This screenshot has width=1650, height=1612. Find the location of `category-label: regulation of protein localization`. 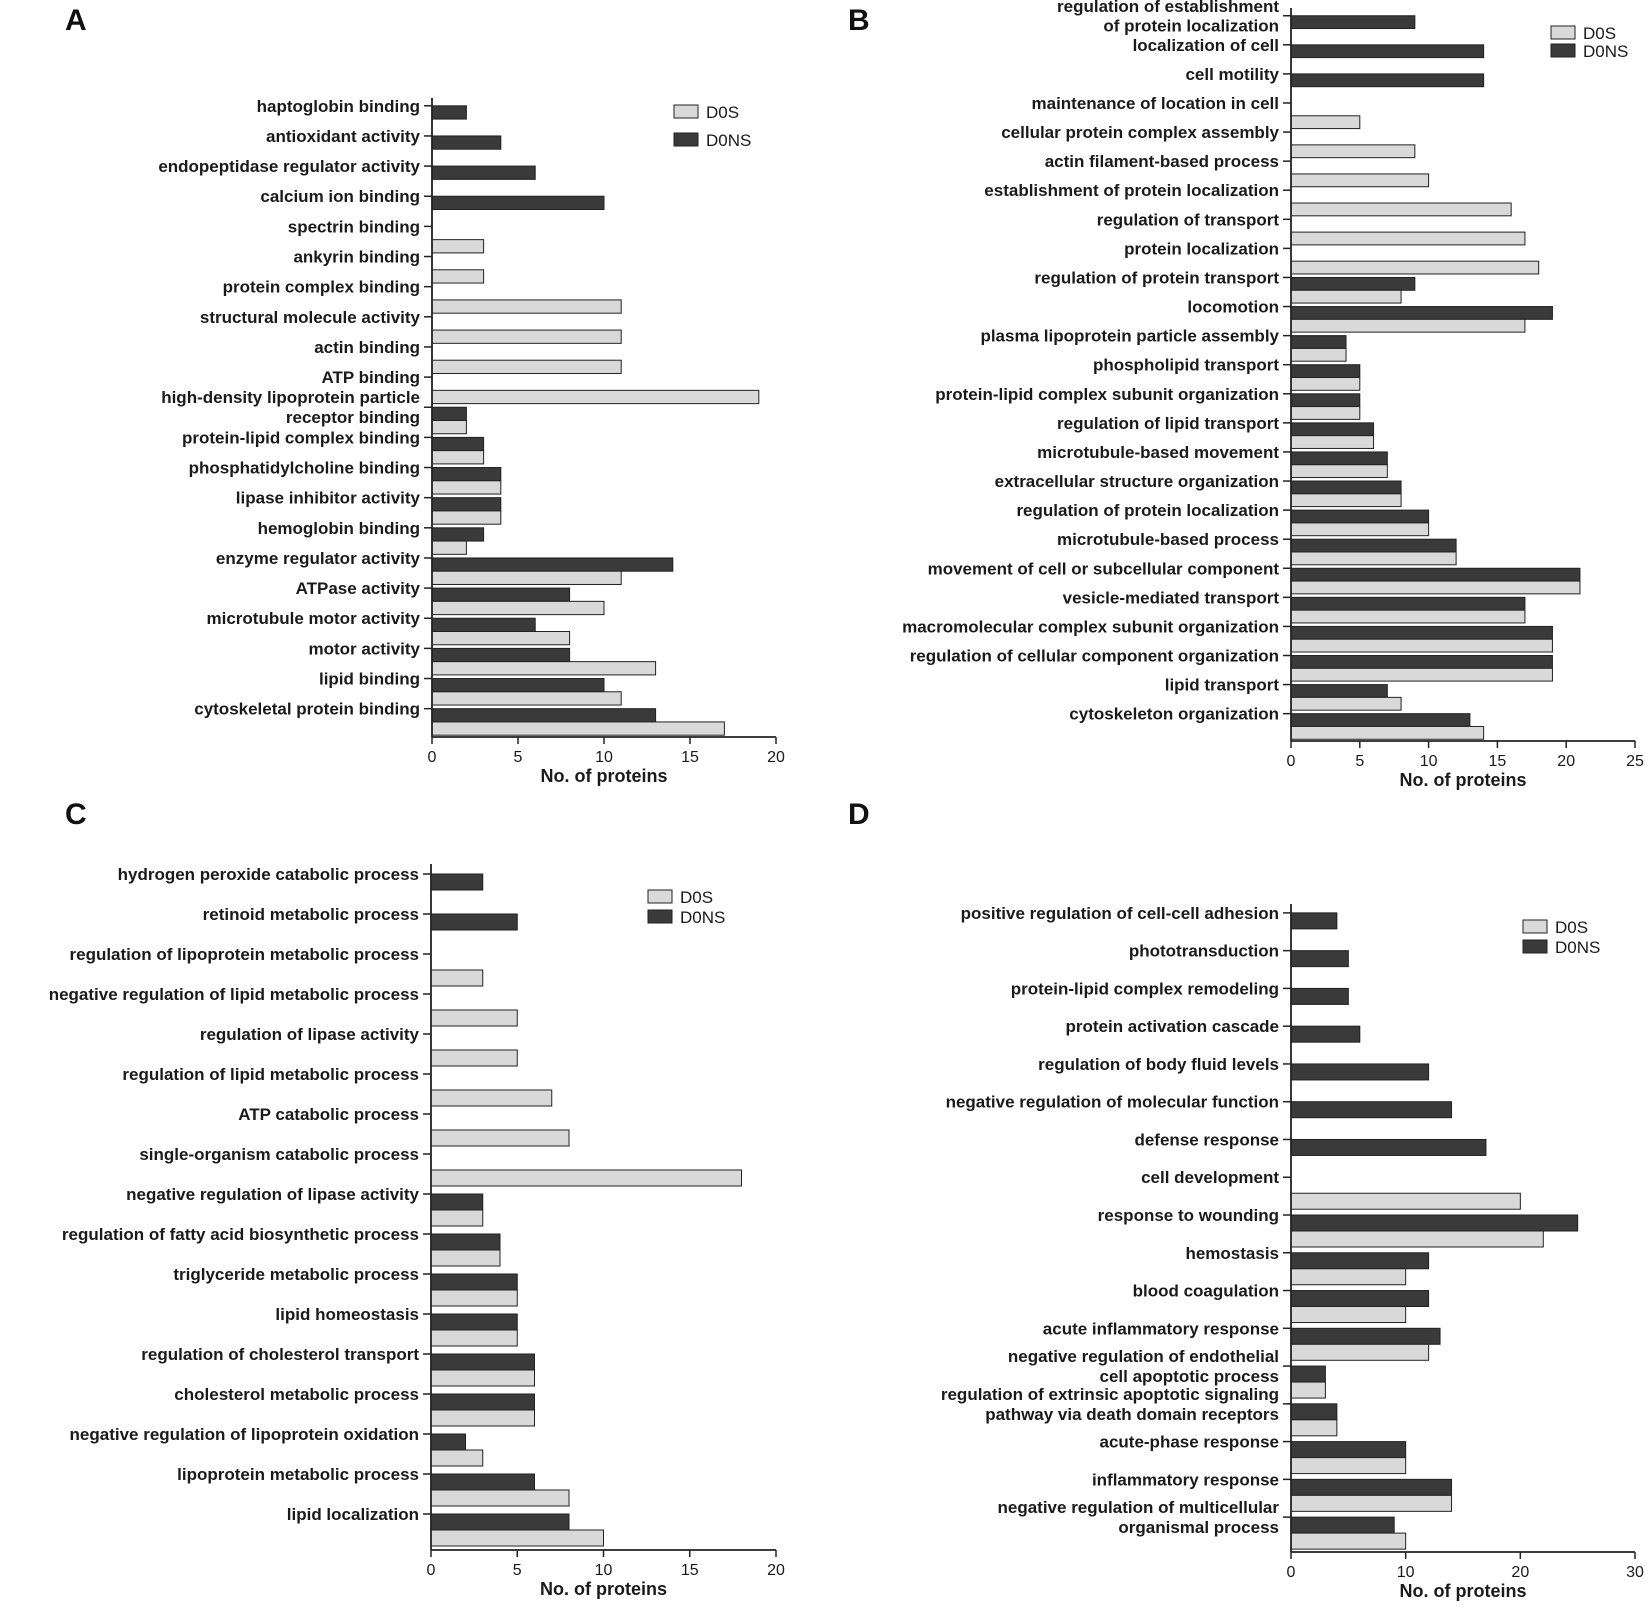

category-label: regulation of protein localization is located at coordinates (1147, 510).